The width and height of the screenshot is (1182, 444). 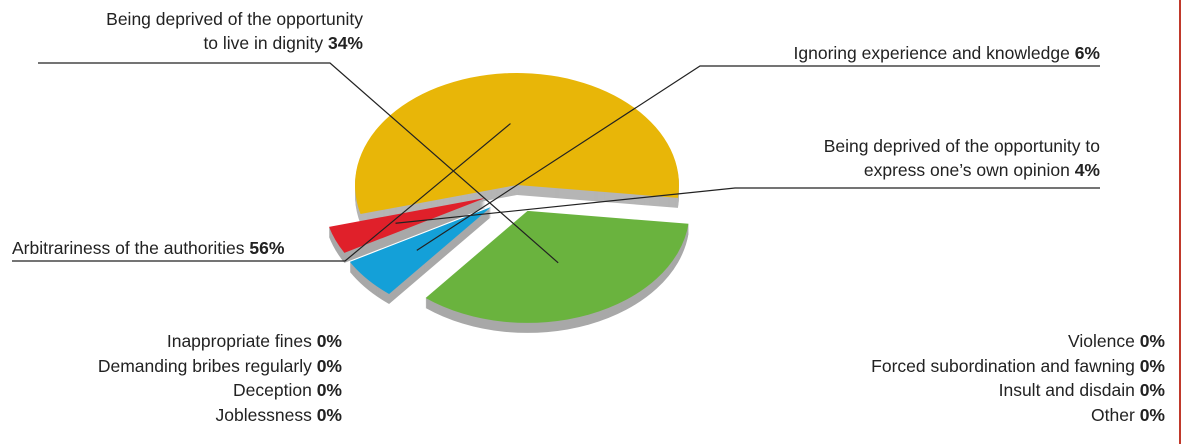 I want to click on slice-label-dignity-line1: Being deprived of the opportunity, so click(x=234, y=19).